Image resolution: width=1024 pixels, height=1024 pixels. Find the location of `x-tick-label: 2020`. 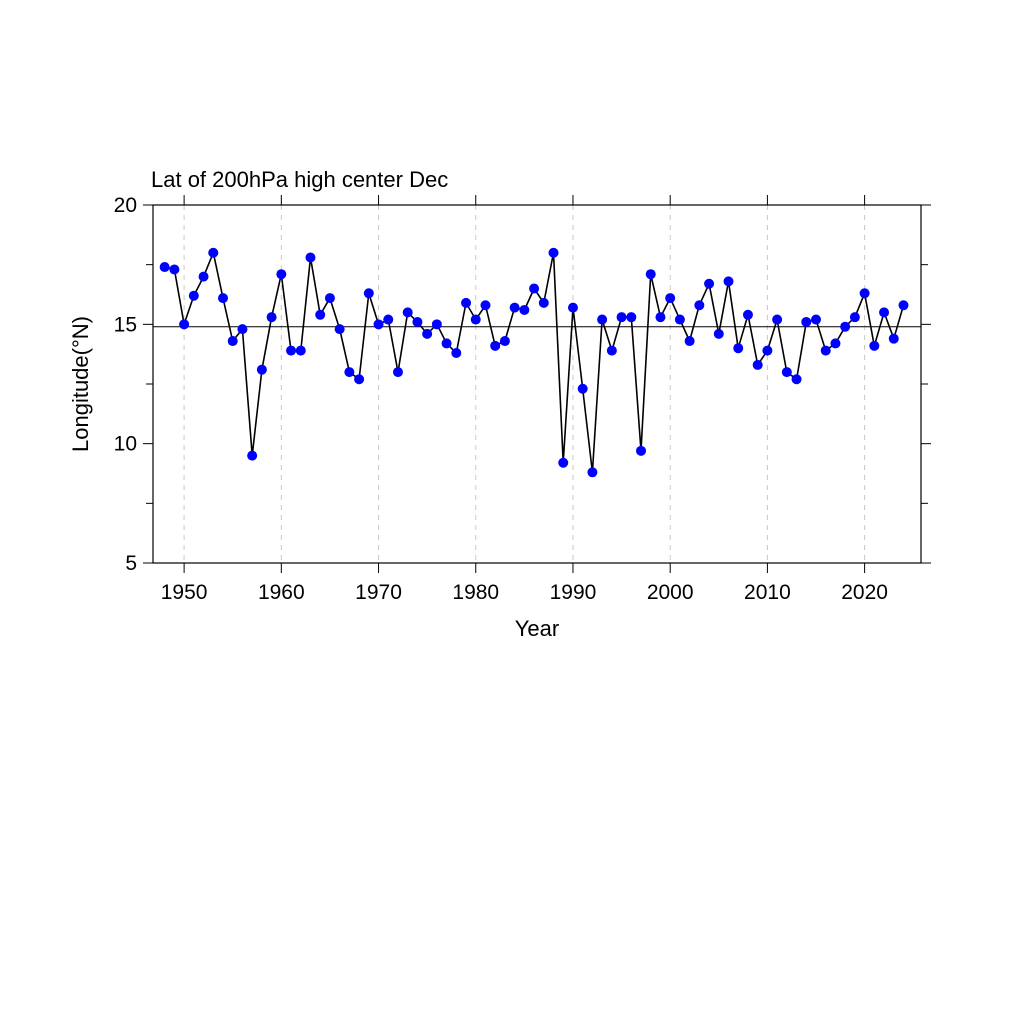

x-tick-label: 2020 is located at coordinates (864, 592).